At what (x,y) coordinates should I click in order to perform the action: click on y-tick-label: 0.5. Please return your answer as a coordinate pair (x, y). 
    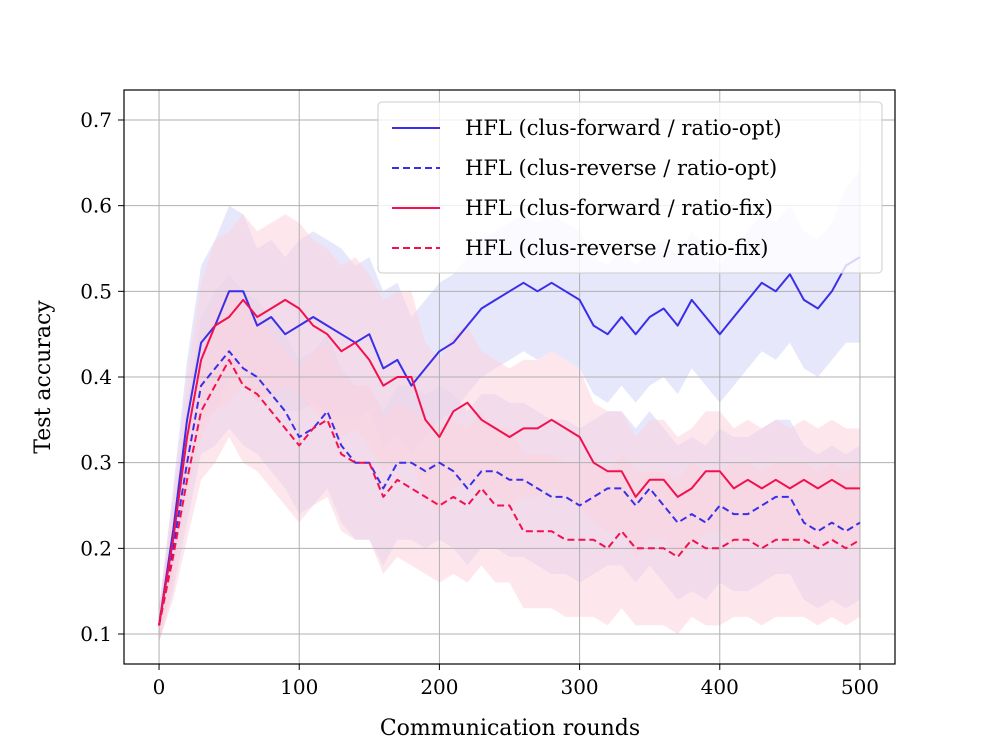
    Looking at the image, I should click on (96, 291).